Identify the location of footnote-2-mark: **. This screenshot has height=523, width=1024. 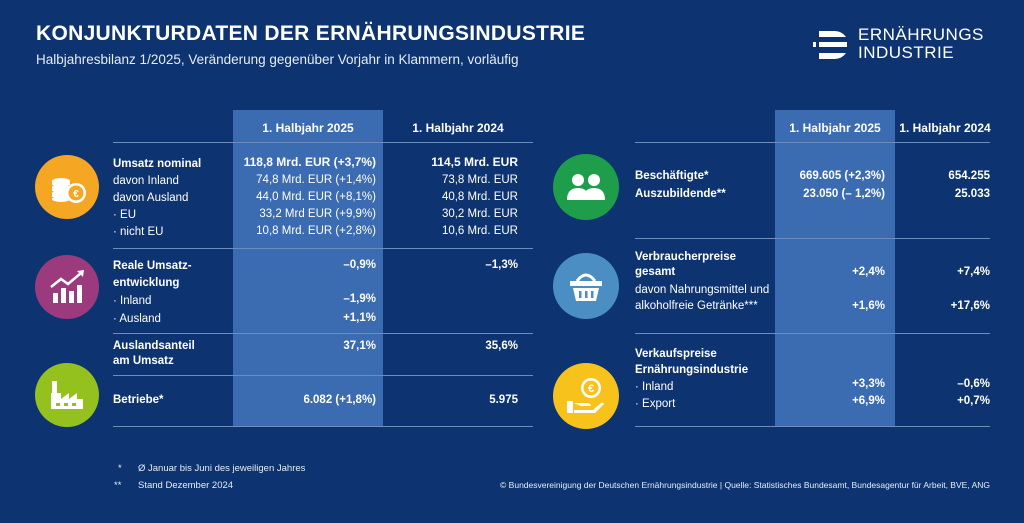
(118, 485).